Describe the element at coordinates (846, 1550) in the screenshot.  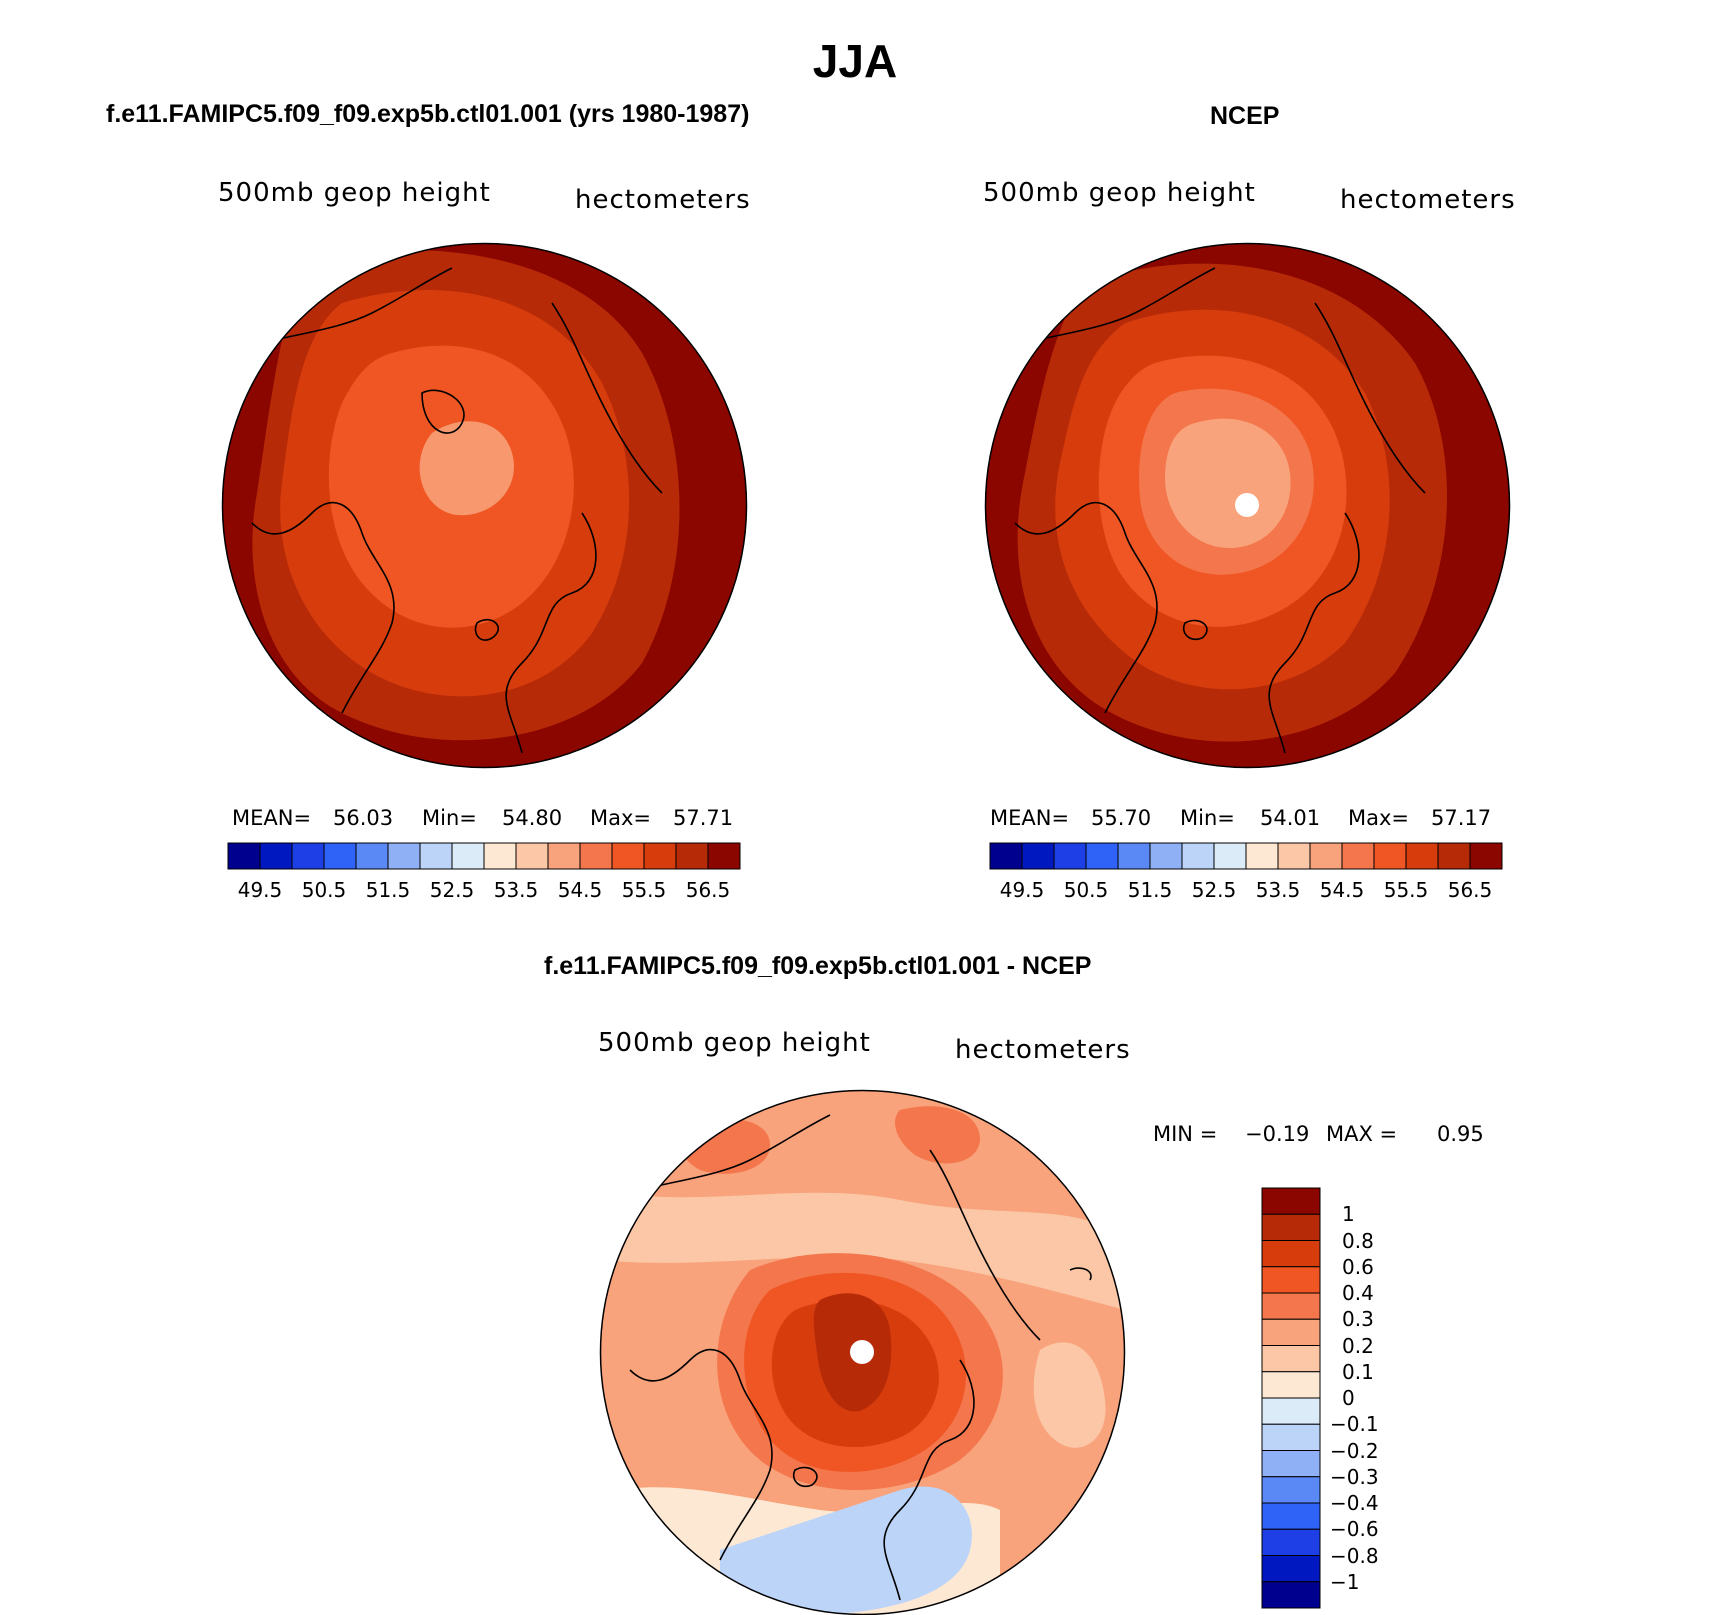
I see `diff-field-negative` at that location.